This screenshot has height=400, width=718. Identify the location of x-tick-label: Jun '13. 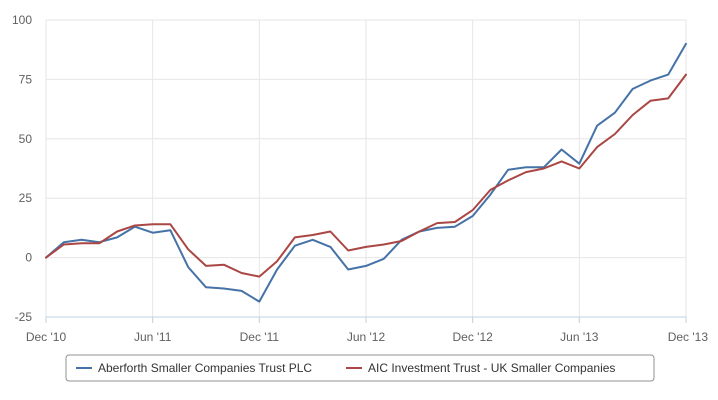
(579, 337).